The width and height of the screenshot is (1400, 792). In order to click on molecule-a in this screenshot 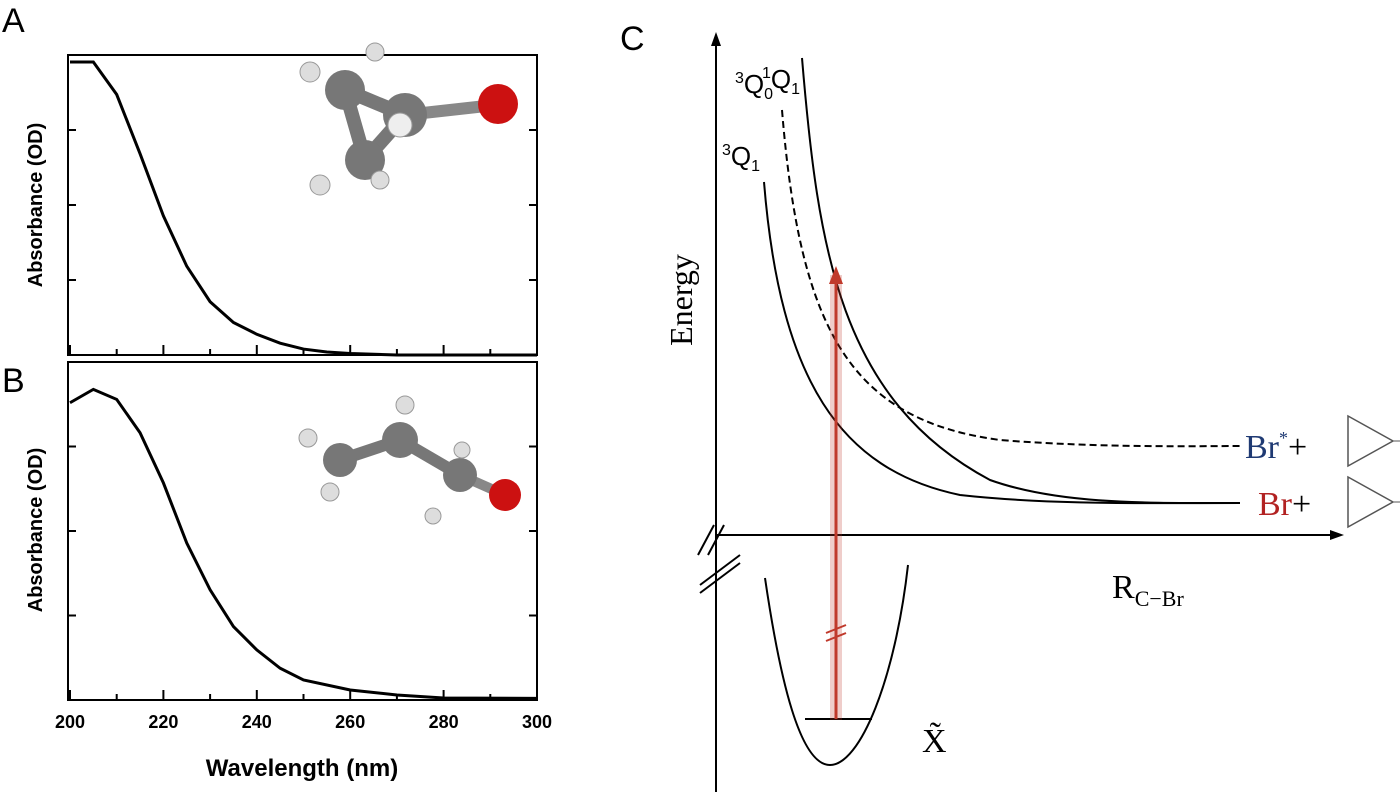, I will do `click(408, 119)`.